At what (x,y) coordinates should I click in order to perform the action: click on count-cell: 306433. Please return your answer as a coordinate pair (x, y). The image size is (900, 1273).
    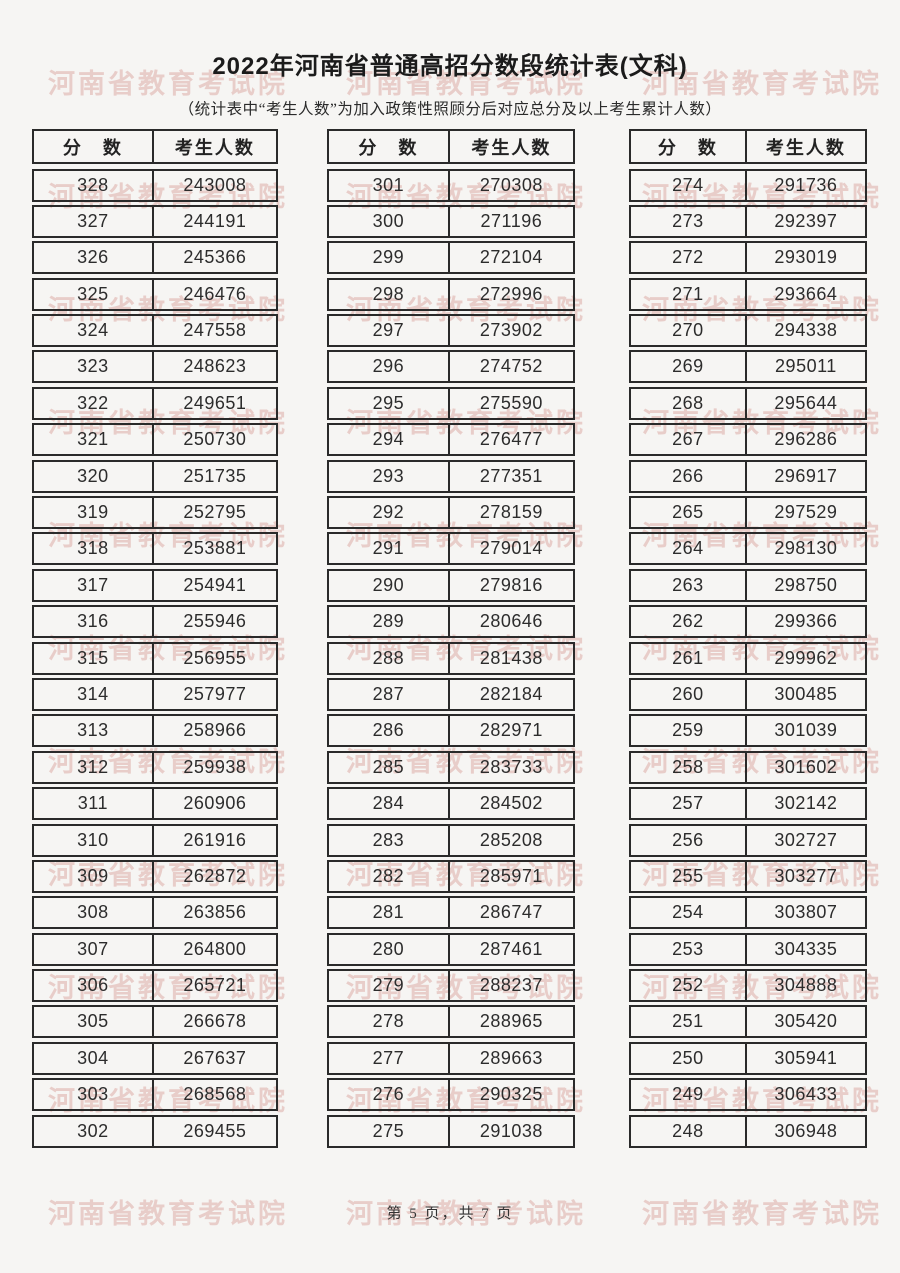
    Looking at the image, I should click on (806, 1094).